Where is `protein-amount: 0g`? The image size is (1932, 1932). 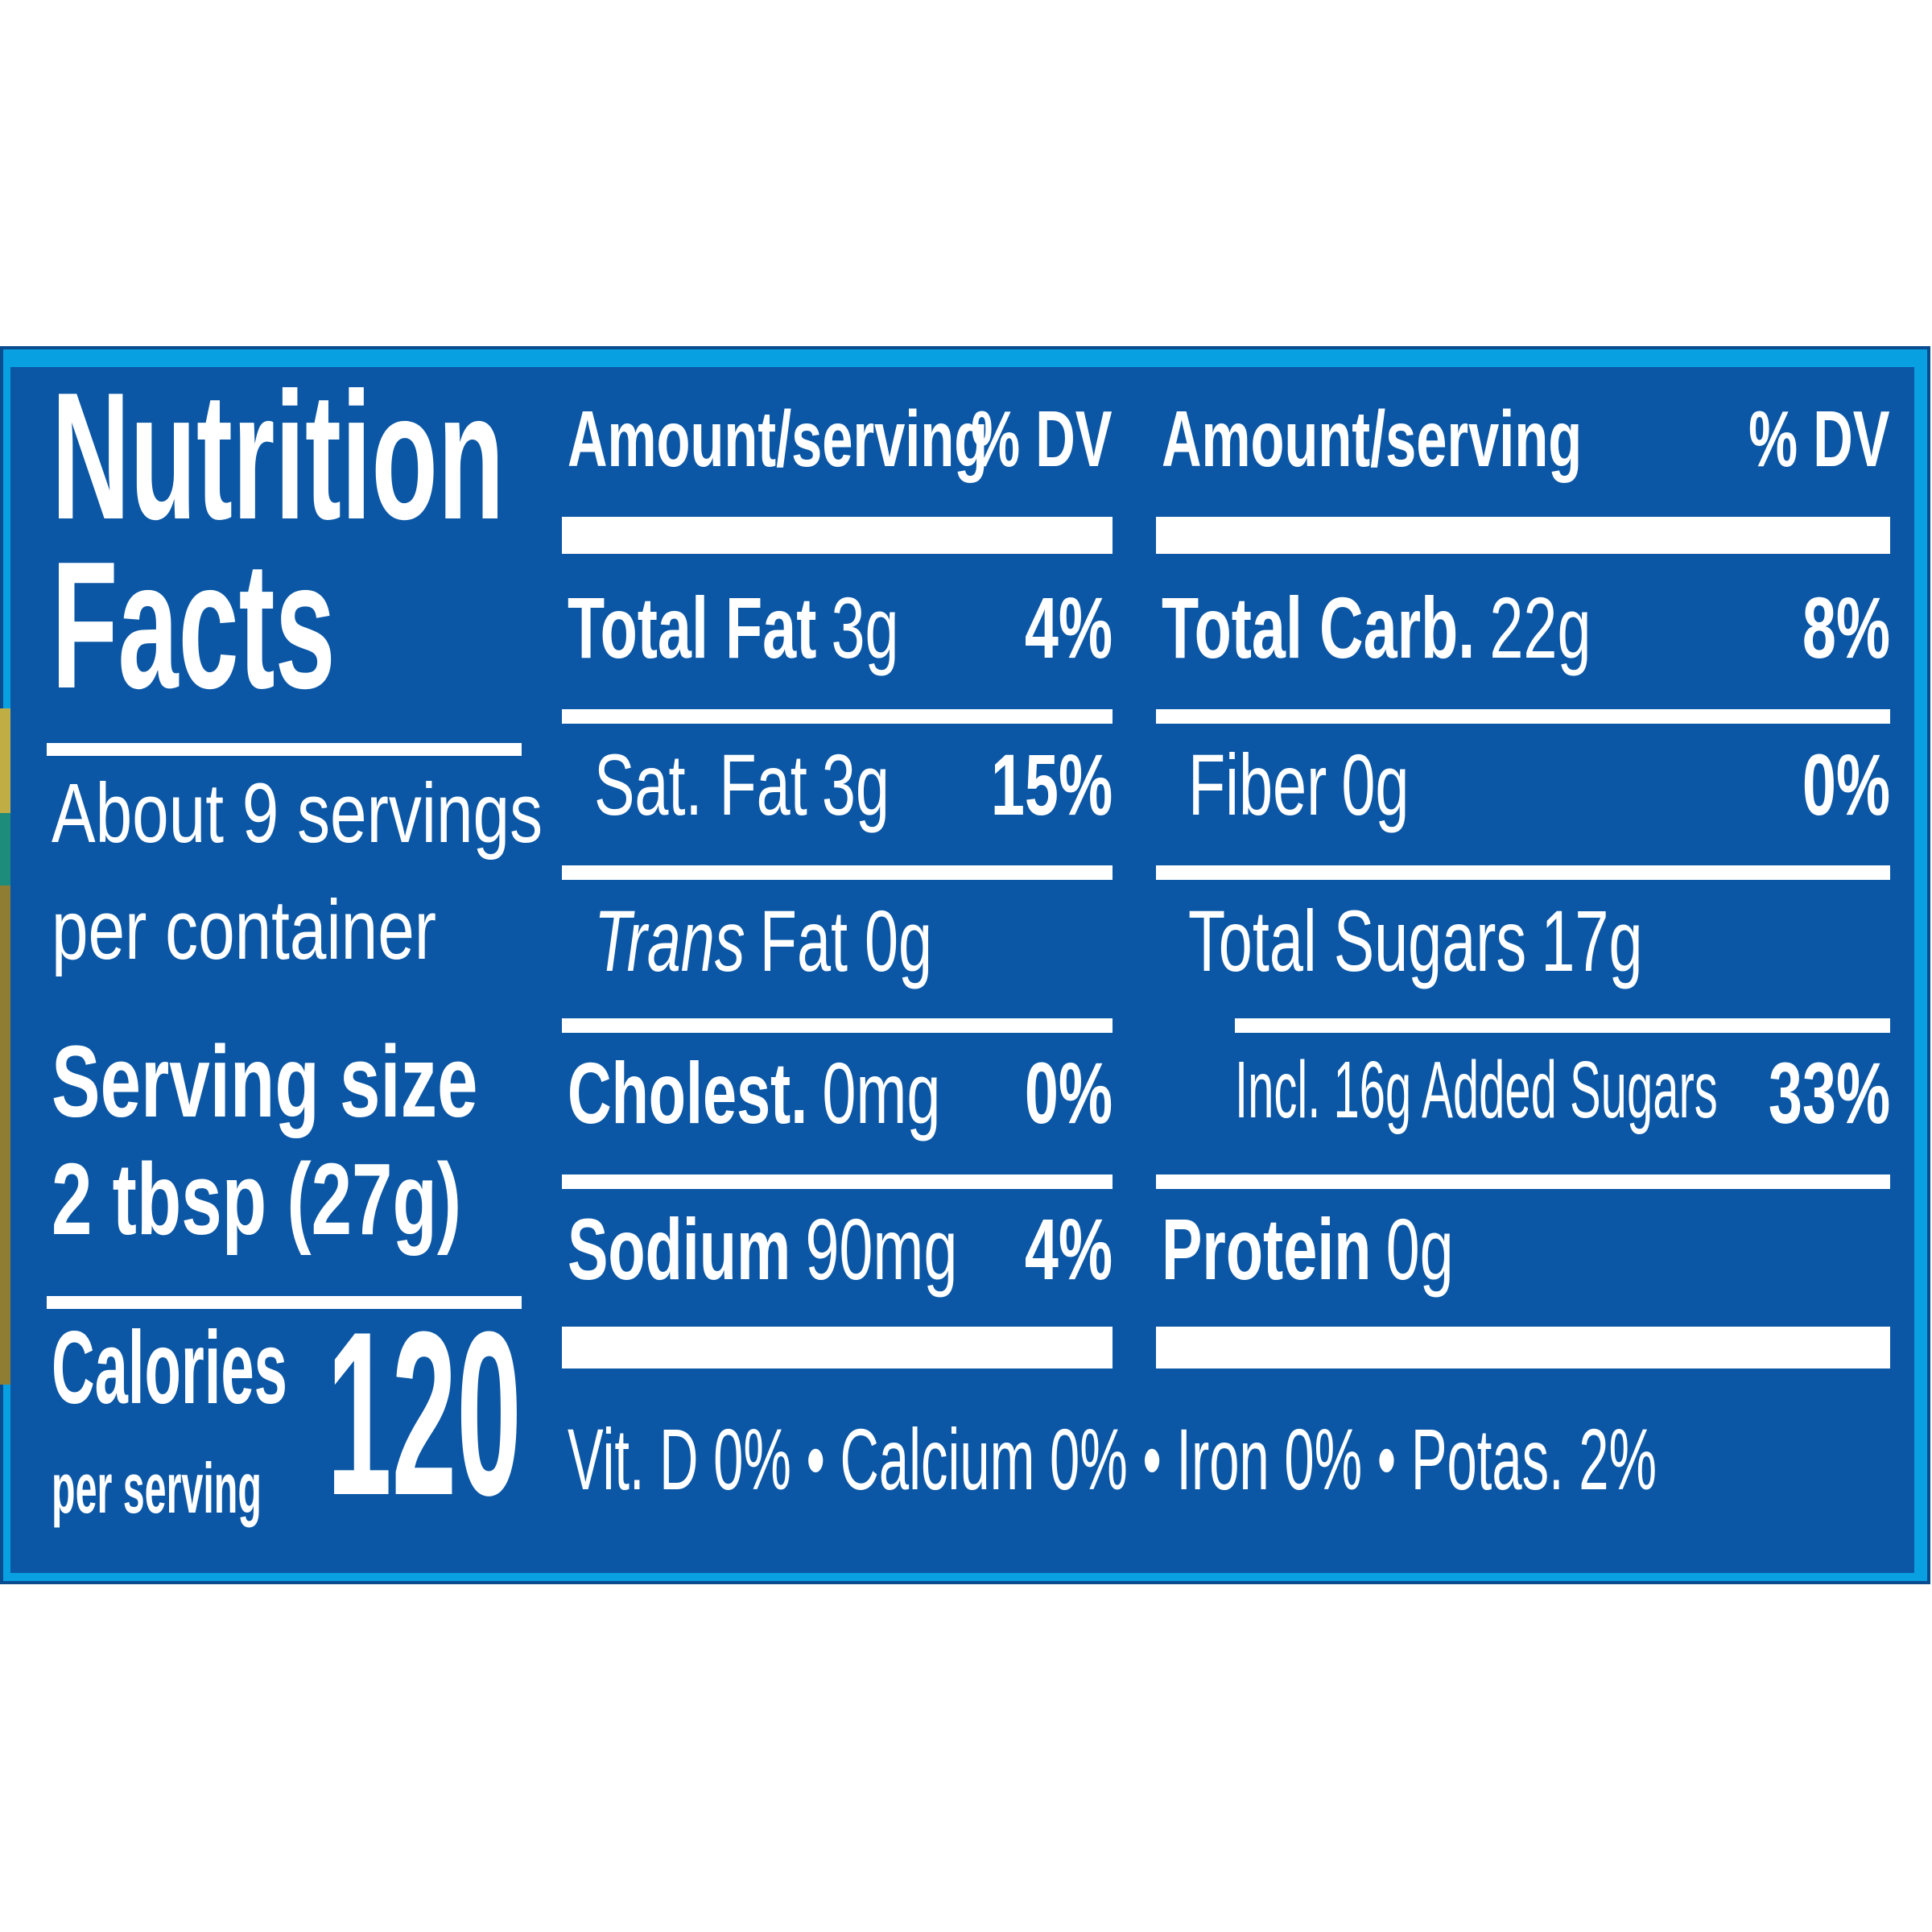
protein-amount: 0g is located at coordinates (1419, 1249).